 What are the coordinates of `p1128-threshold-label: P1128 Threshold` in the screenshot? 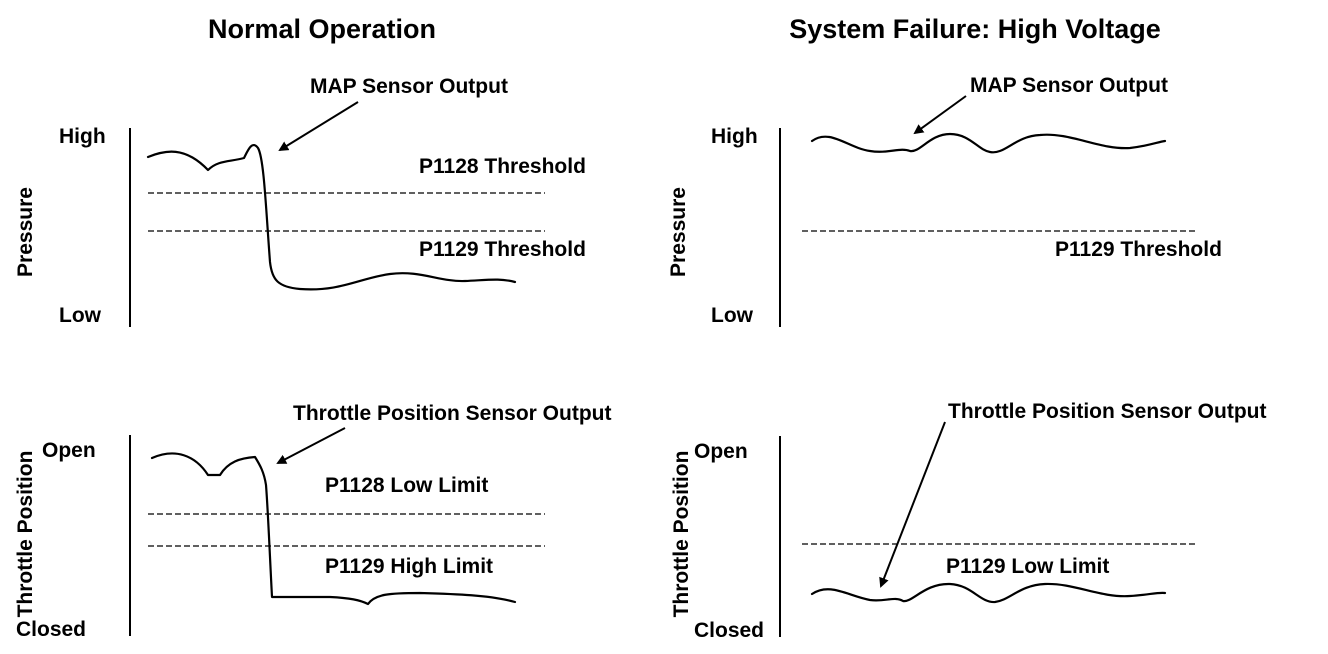 It's located at (502, 166).